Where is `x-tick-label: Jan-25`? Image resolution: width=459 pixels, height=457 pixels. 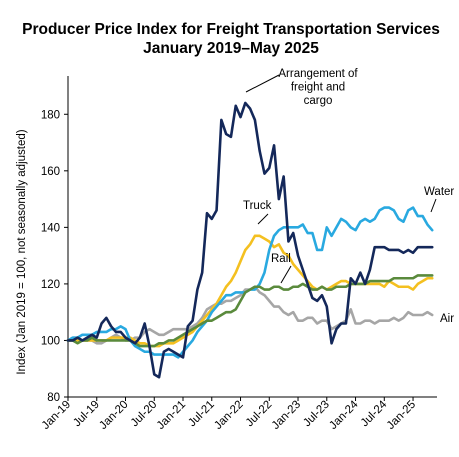 x-tick-label: Jan-25 is located at coordinates (401, 415).